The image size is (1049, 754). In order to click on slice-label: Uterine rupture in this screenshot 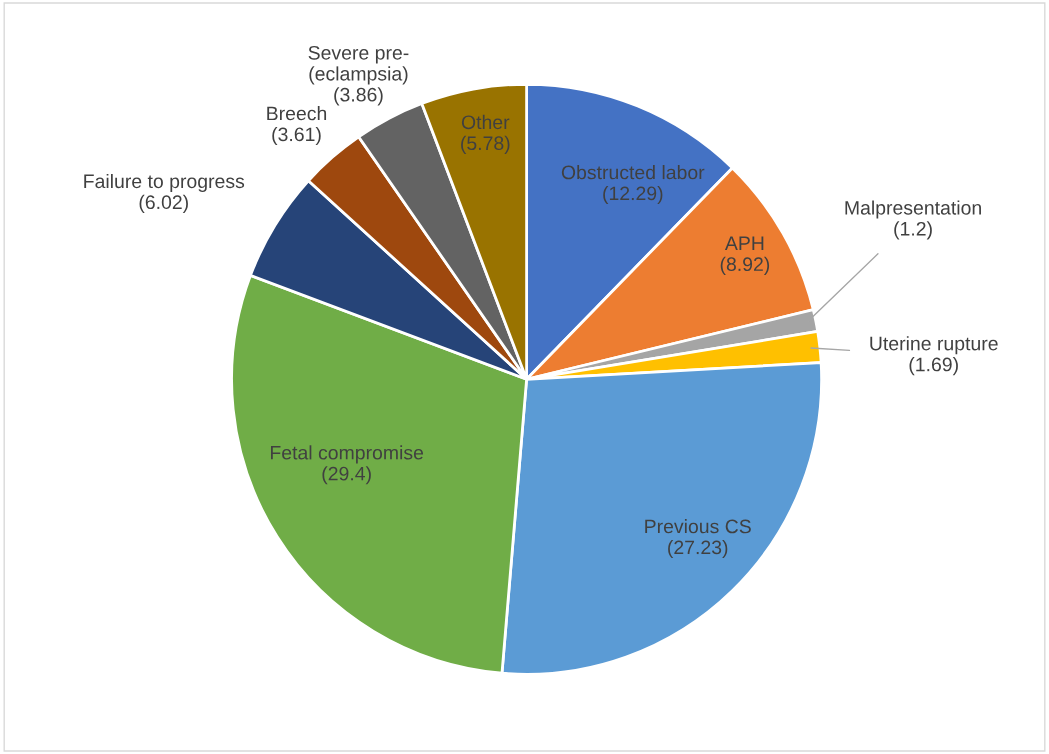, I will do `click(934, 345)`.